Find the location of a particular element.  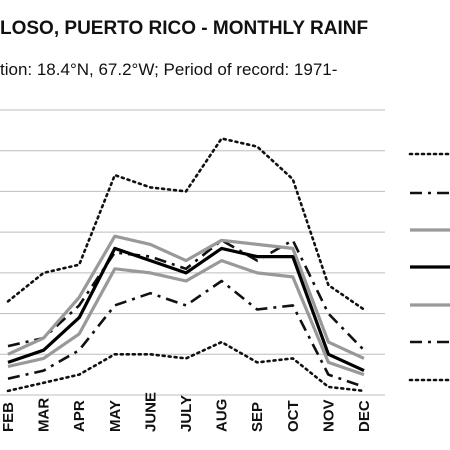

x-tick-label: MAR is located at coordinates (44, 415).